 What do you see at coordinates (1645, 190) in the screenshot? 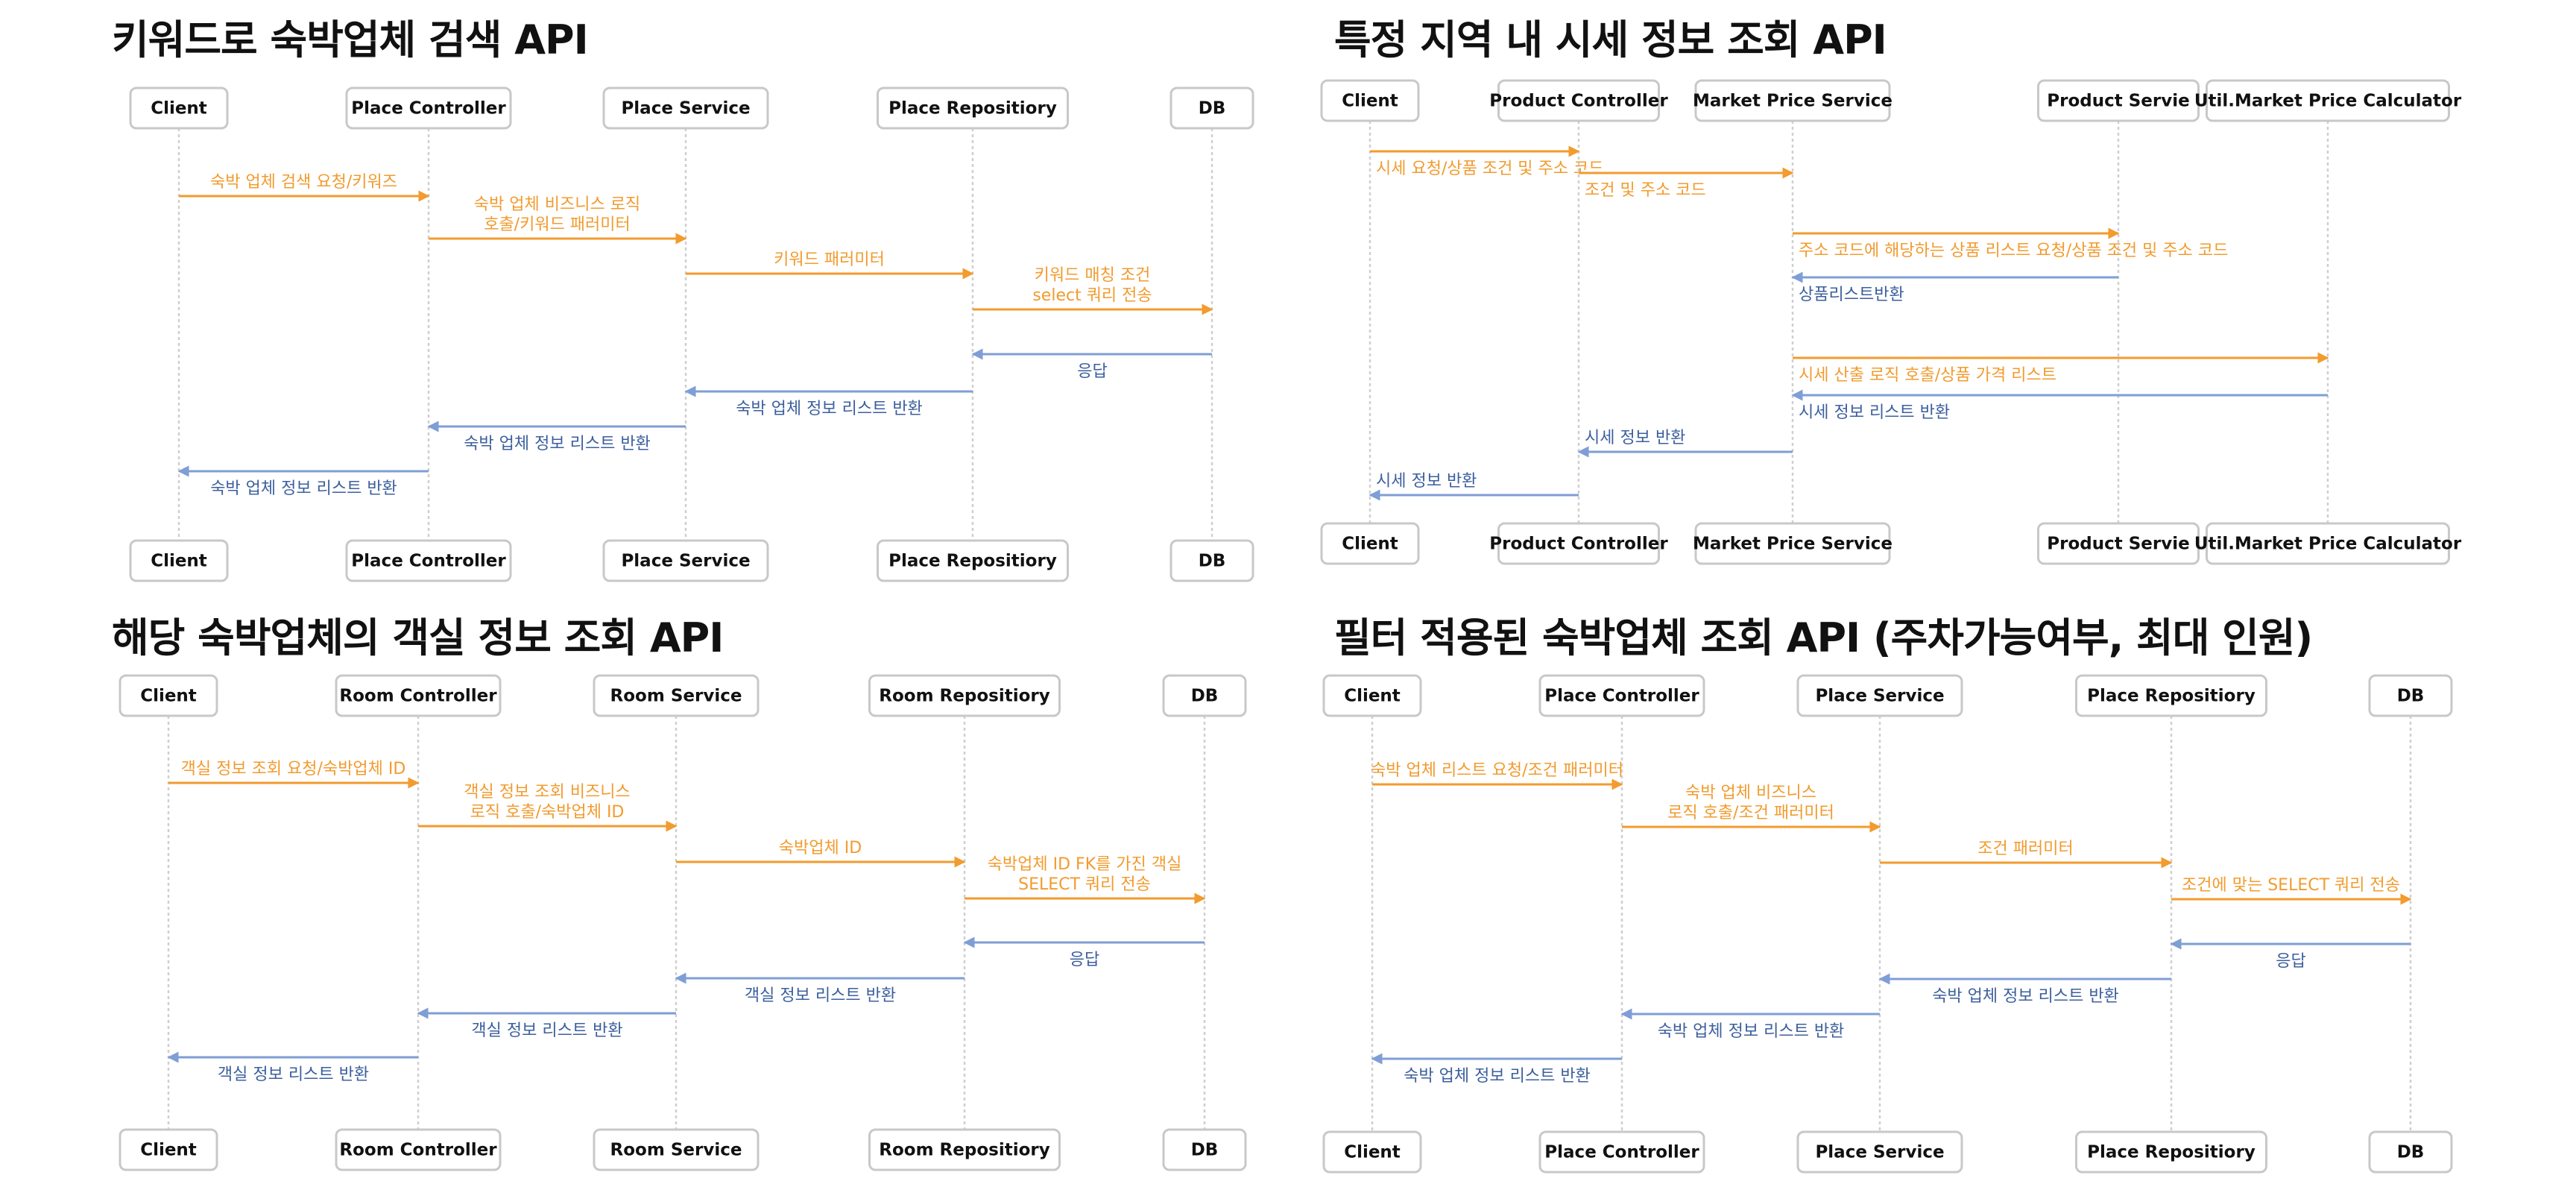
I see `message-label: 조건 및 주소 코드` at bounding box center [1645, 190].